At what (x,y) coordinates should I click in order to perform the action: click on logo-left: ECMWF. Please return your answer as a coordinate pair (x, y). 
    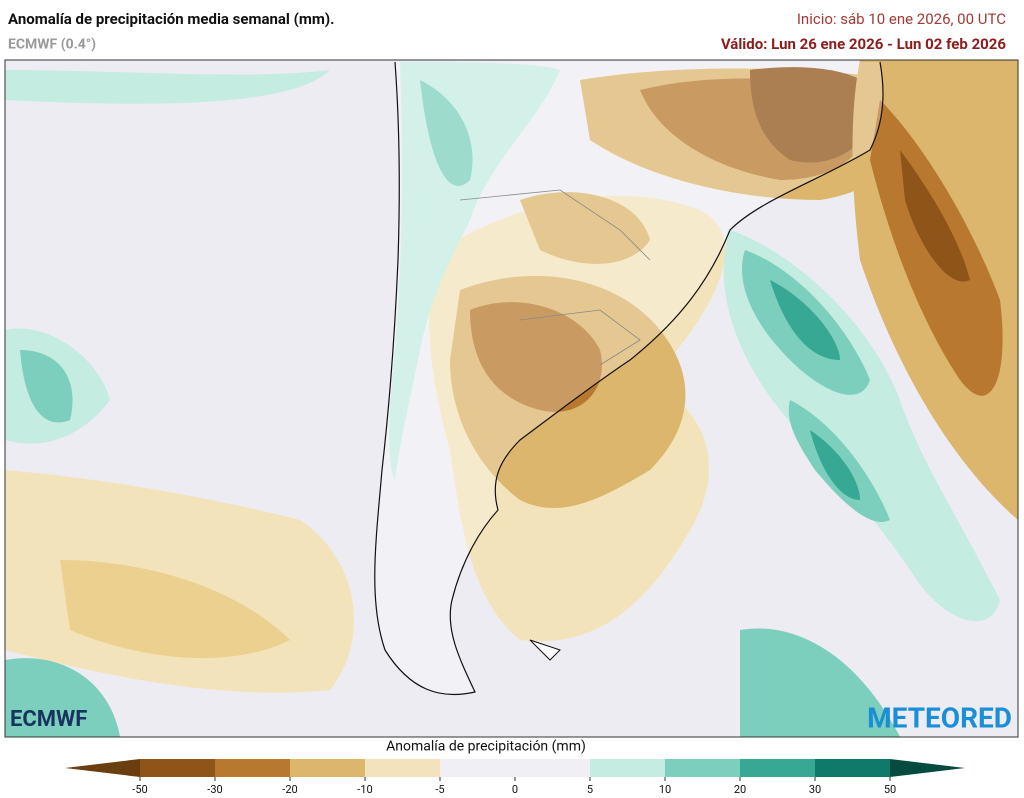
    Looking at the image, I should click on (48, 719).